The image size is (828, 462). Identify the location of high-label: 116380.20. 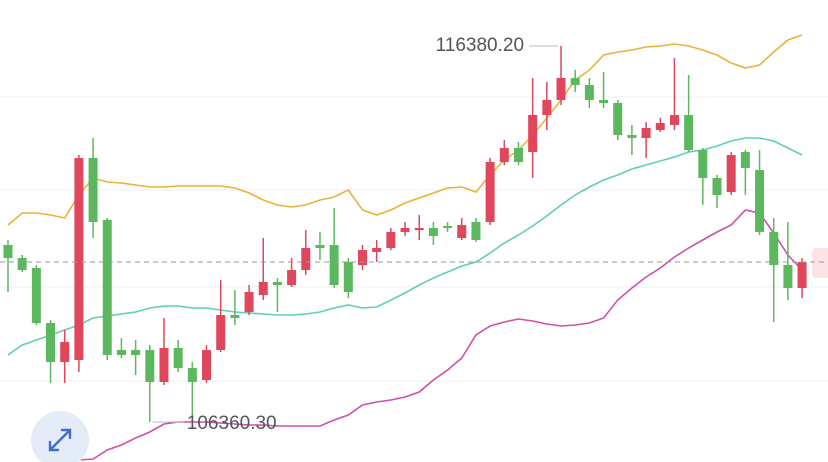
(480, 45).